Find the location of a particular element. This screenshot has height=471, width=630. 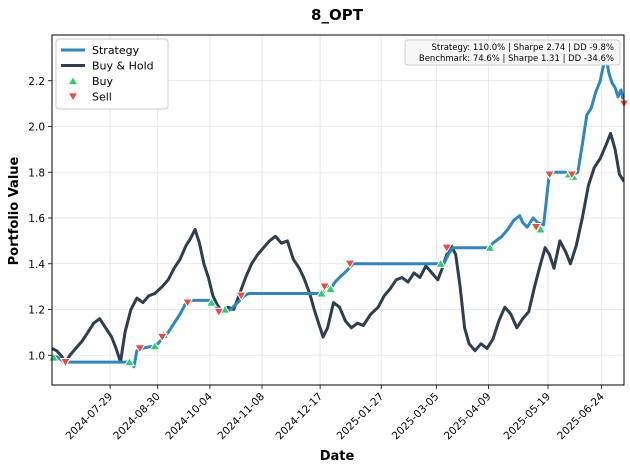

legend-label-strategy: Strategy is located at coordinates (116, 50).